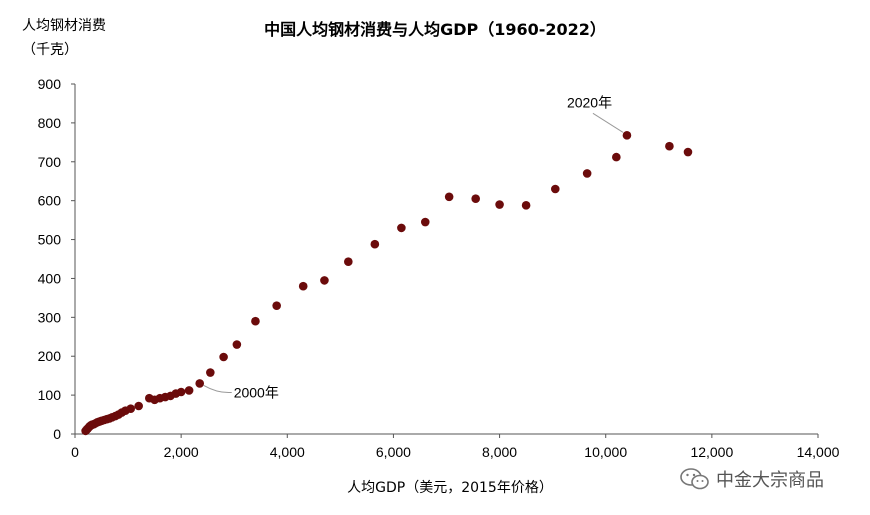  Describe the element at coordinates (50, 201) in the screenshot. I see `y-tick-label: 600` at that location.